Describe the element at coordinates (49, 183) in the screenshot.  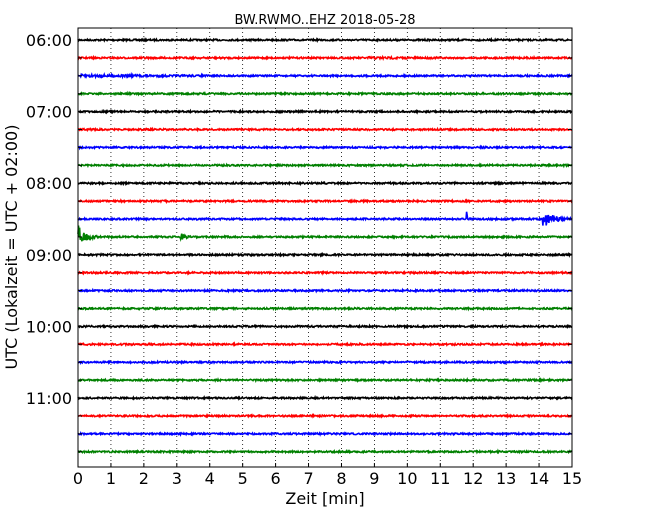
I see `y-tick-label: 08:00` at that location.